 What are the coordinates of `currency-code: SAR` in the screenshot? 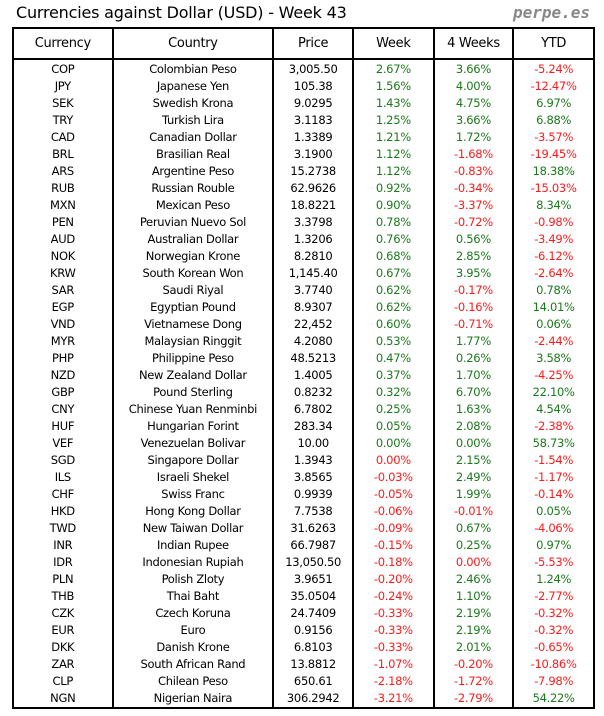 It's located at (63, 290).